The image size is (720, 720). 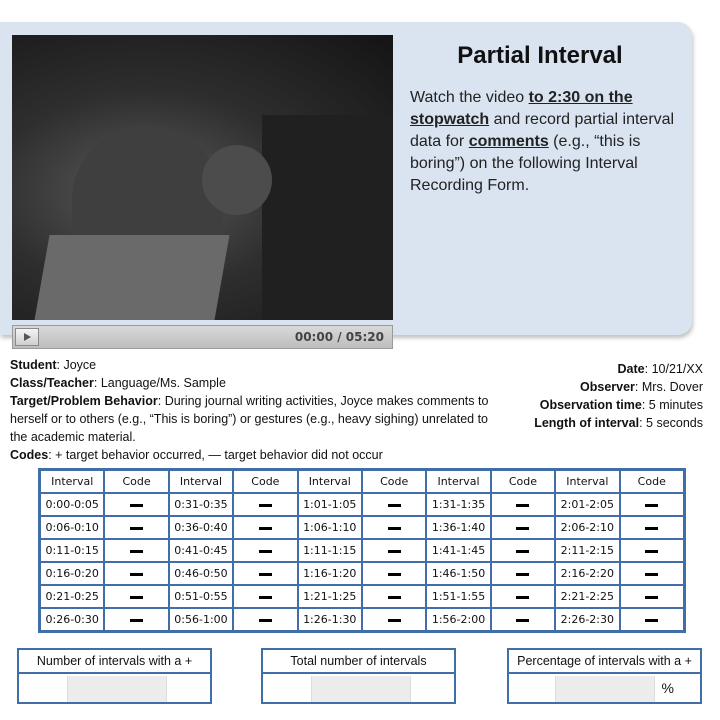 I want to click on play-button, so click(x=27, y=337).